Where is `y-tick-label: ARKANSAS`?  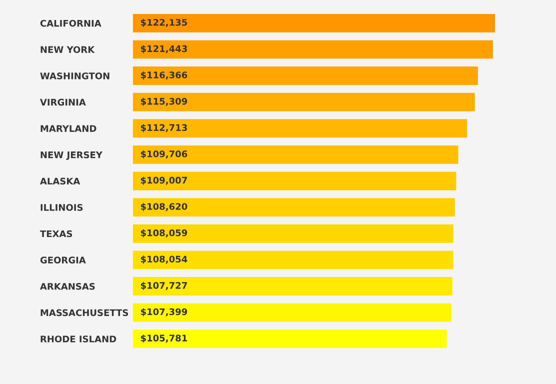
y-tick-label: ARKANSAS is located at coordinates (67, 286).